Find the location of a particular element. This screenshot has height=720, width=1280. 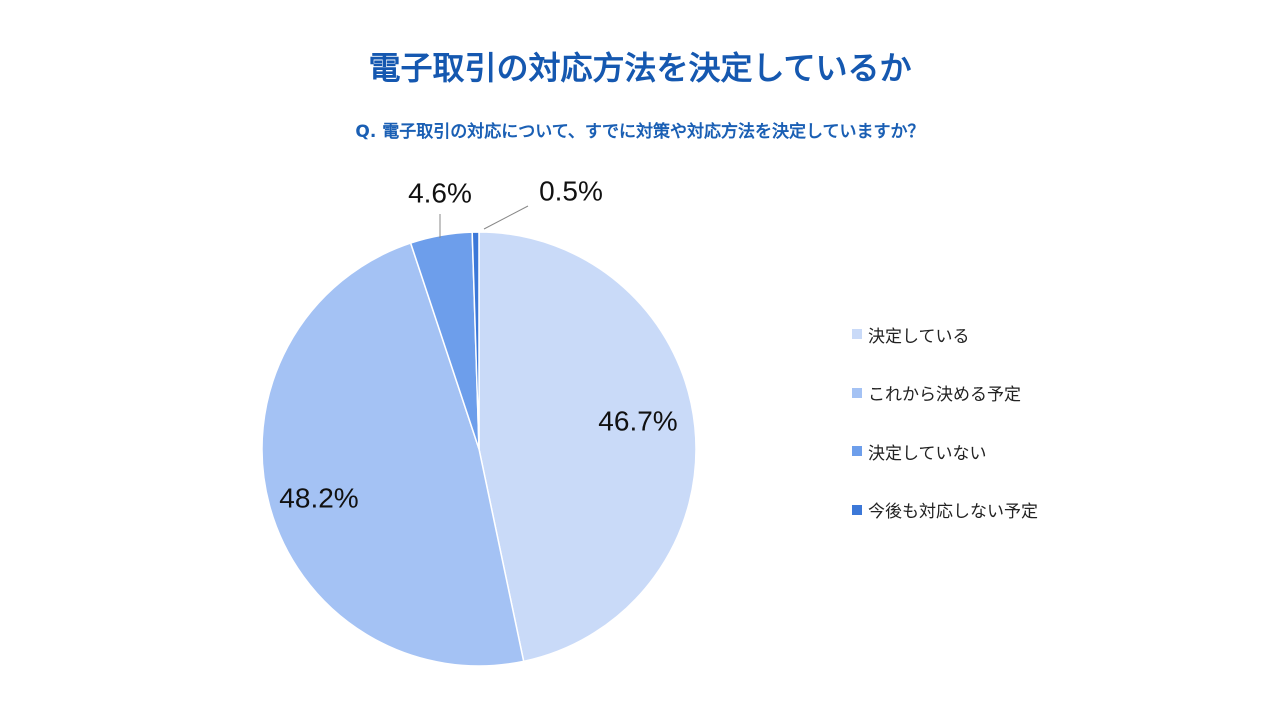

data-label: 4.6% is located at coordinates (440, 192).